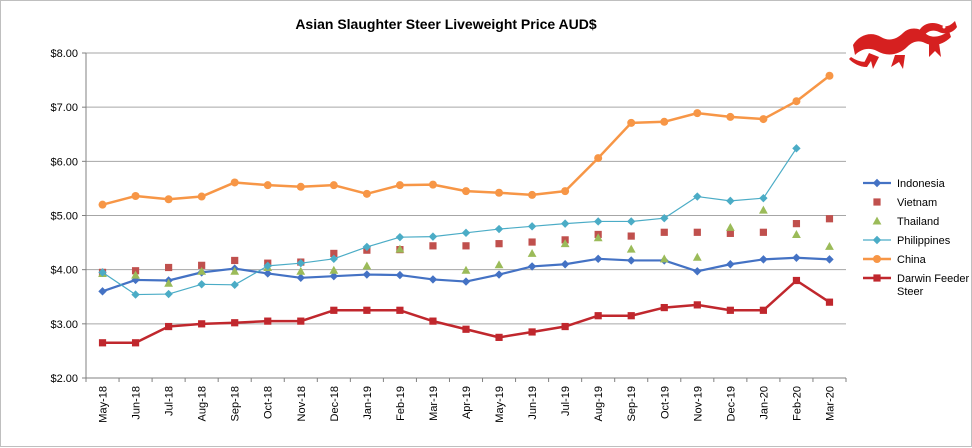 This screenshot has width=972, height=448. I want to click on x-tick-label: Oct-19, so click(665, 402).